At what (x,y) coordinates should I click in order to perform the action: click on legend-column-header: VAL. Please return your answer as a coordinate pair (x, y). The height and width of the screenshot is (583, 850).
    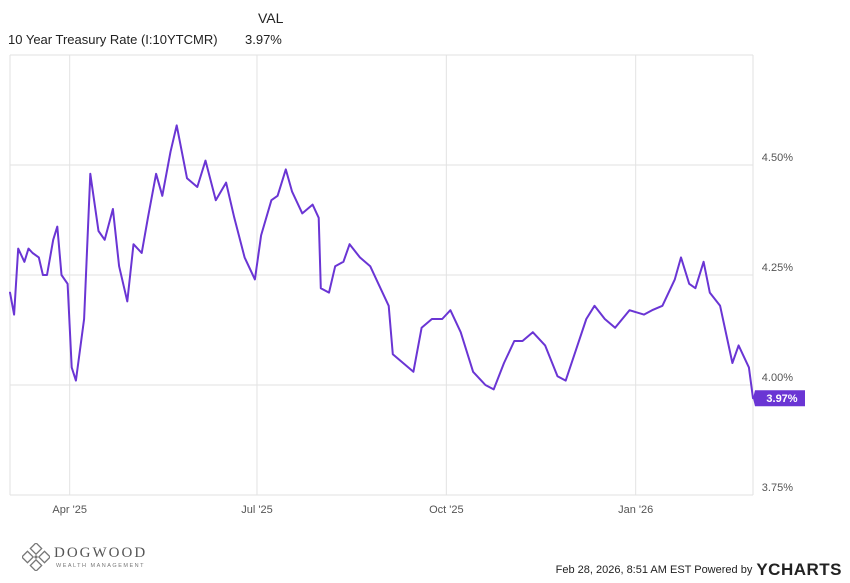
    Looking at the image, I should click on (271, 18).